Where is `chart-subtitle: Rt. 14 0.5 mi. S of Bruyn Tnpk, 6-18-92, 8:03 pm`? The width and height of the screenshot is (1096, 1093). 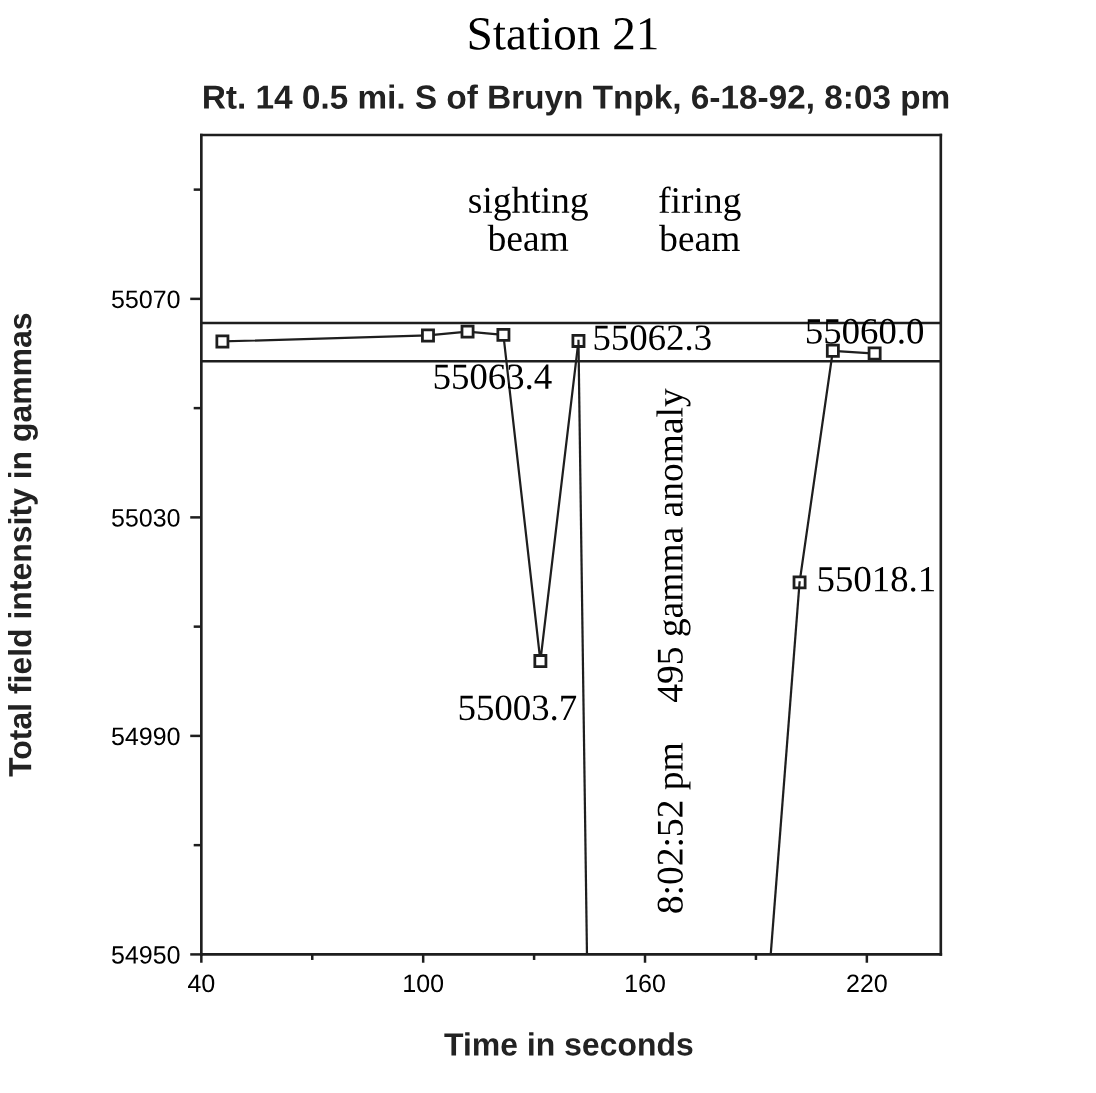
chart-subtitle: Rt. 14 0.5 mi. S of Bruyn Tnpk, 6-18-92, 8:03 pm is located at coordinates (576, 100).